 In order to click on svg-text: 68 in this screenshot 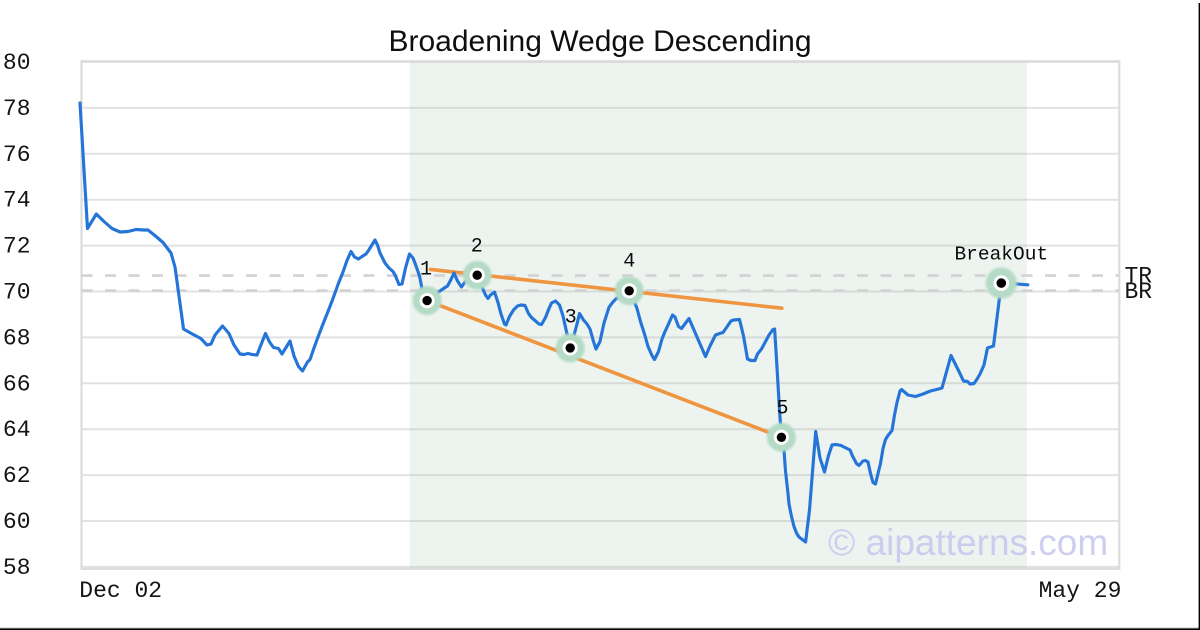, I will do `click(17, 338)`.